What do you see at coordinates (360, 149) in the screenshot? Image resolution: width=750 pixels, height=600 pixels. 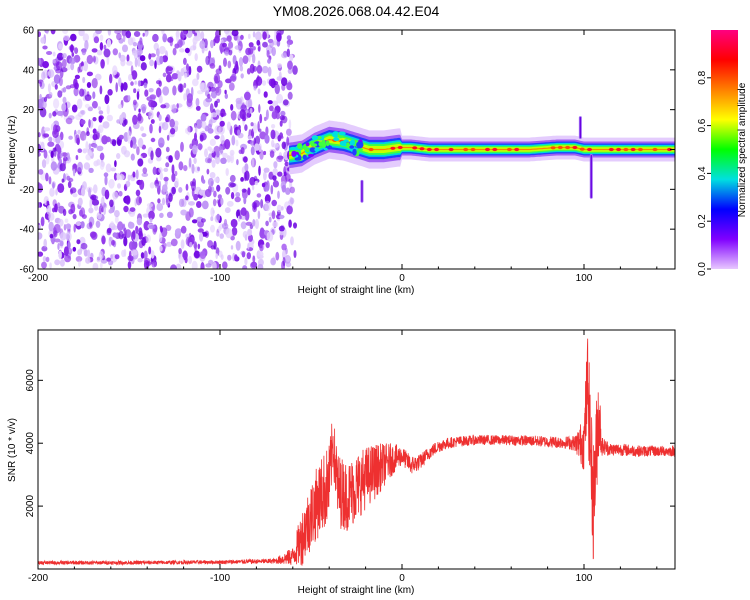 I see `ridge-noise` at bounding box center [360, 149].